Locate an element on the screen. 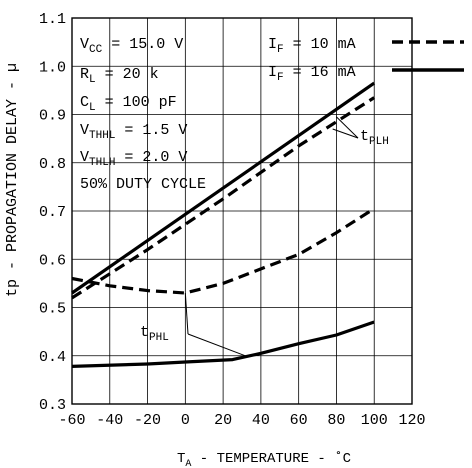 The image size is (472, 468). legend-label-1: IF = 10 mA is located at coordinates (312, 46).